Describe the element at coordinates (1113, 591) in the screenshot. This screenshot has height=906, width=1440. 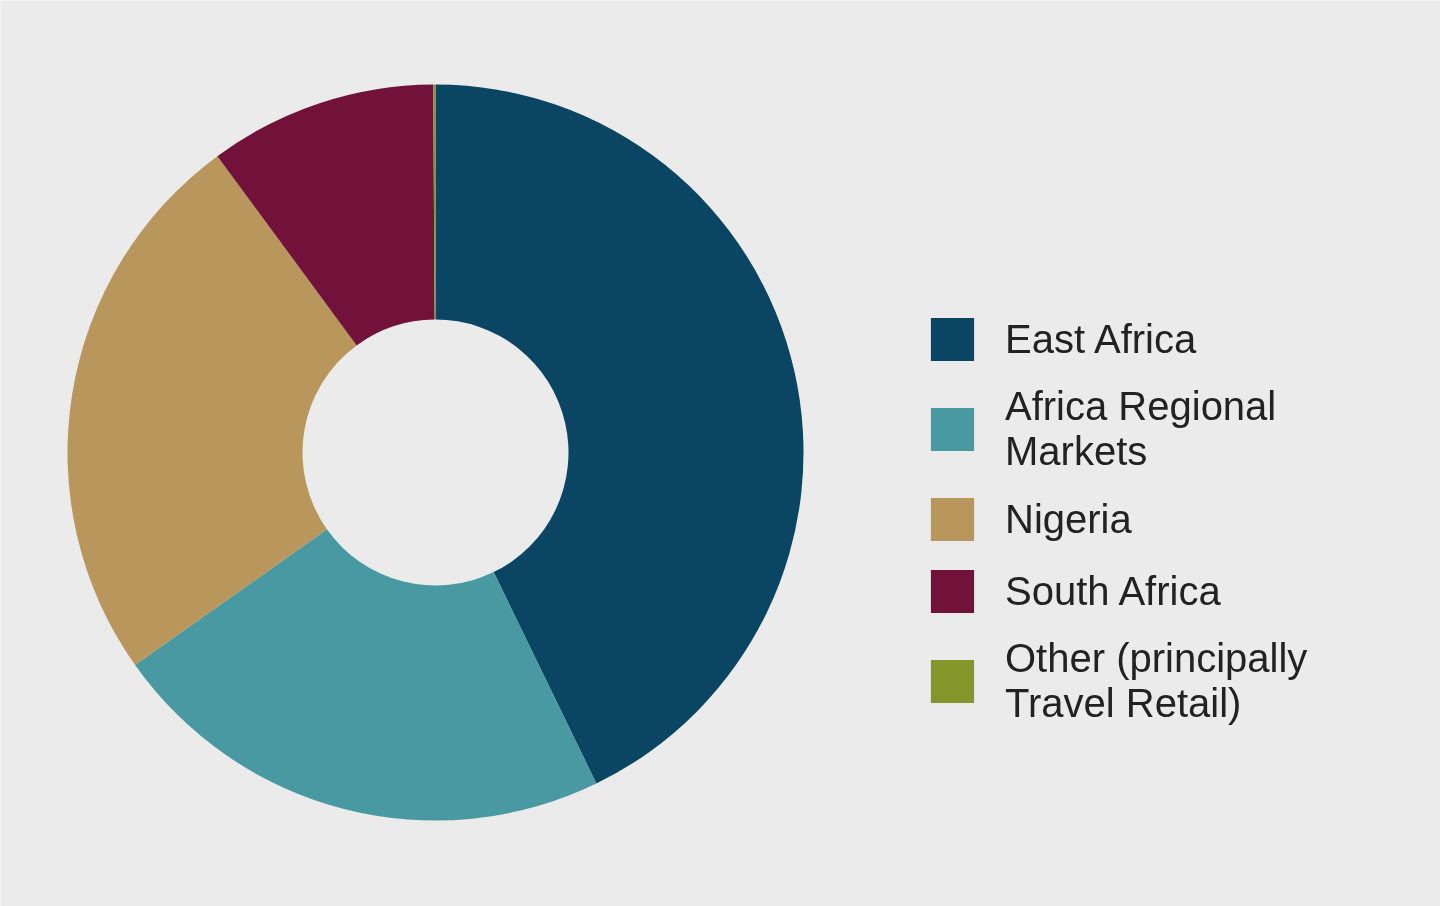
I see `legend-label: South Africa` at that location.